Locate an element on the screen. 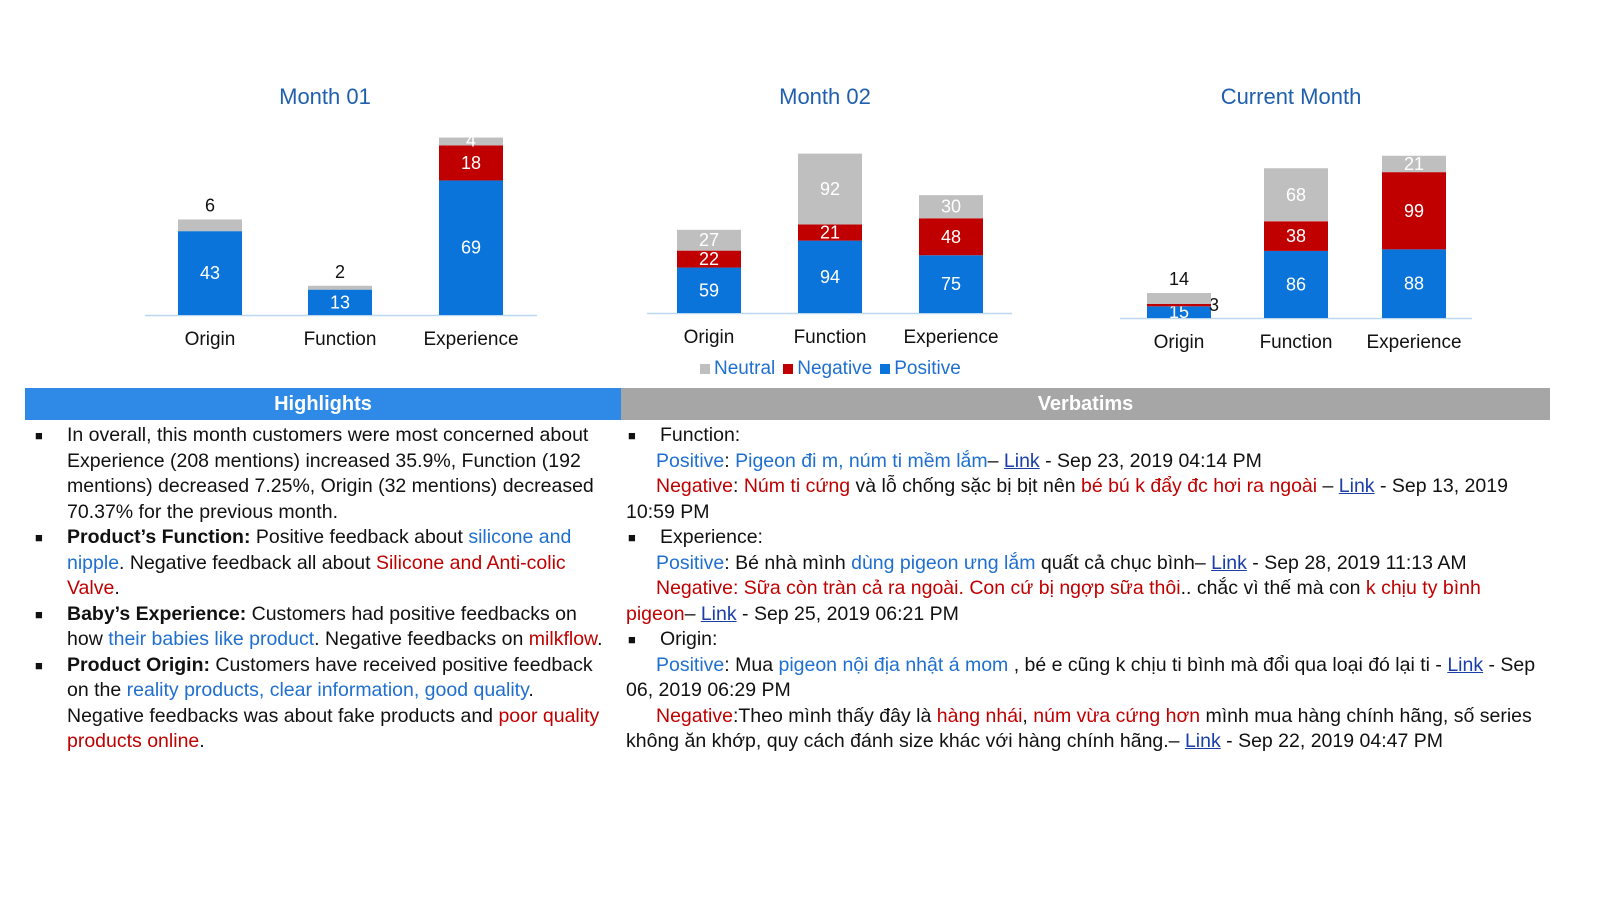 Image resolution: width=1600 pixels, height=900 pixels. data-label: 99 is located at coordinates (1414, 211).